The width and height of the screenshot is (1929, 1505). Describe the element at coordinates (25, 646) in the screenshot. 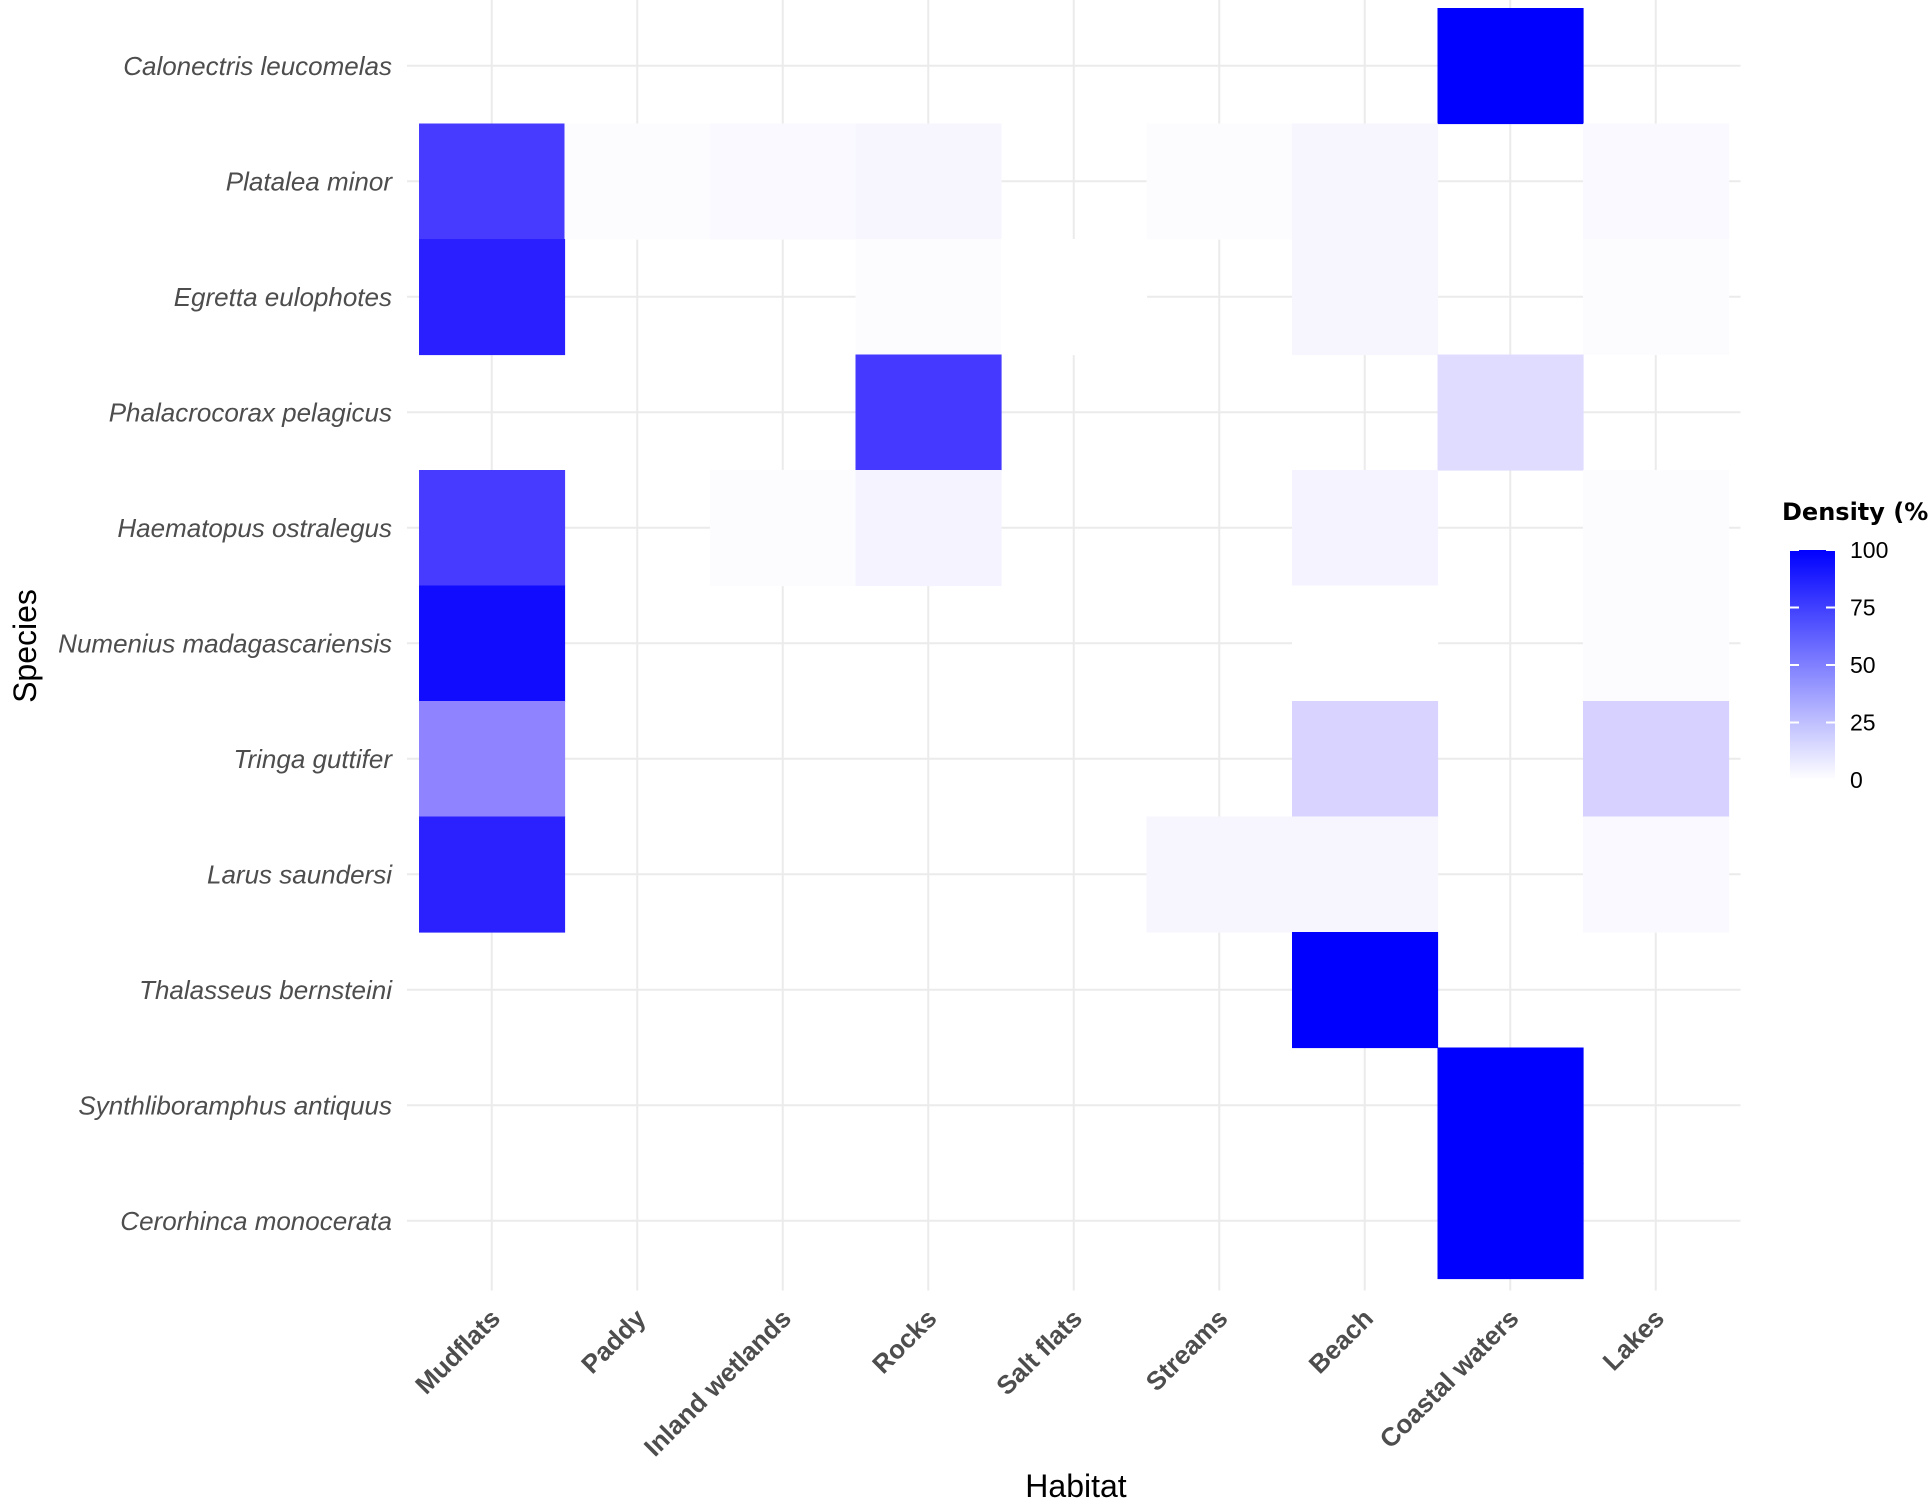

I see `y-axis-title: Species` at that location.